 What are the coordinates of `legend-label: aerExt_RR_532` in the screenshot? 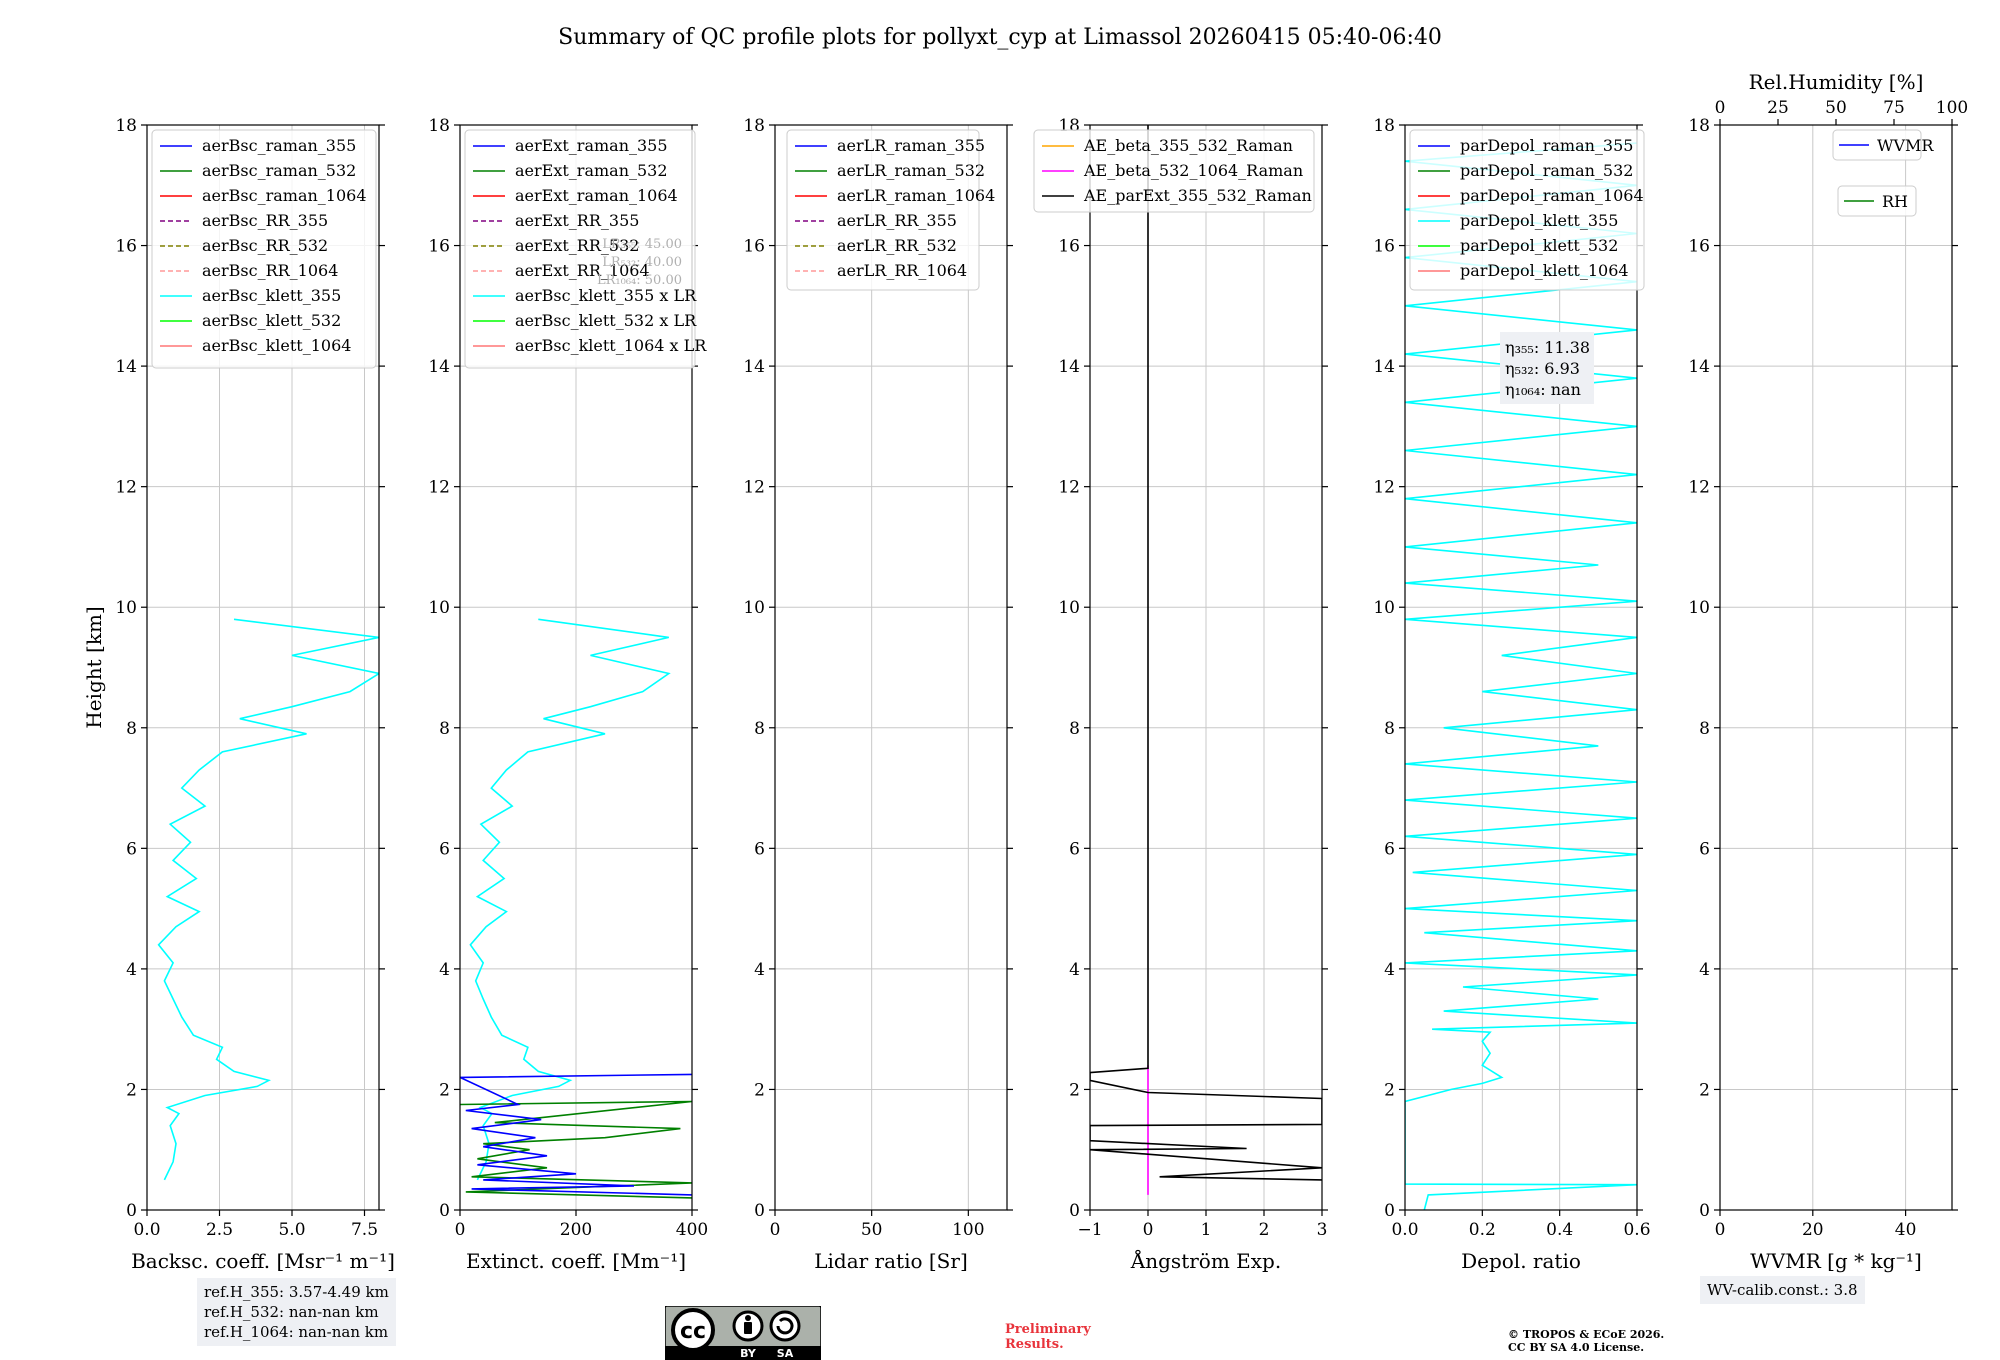 It's located at (577, 245).